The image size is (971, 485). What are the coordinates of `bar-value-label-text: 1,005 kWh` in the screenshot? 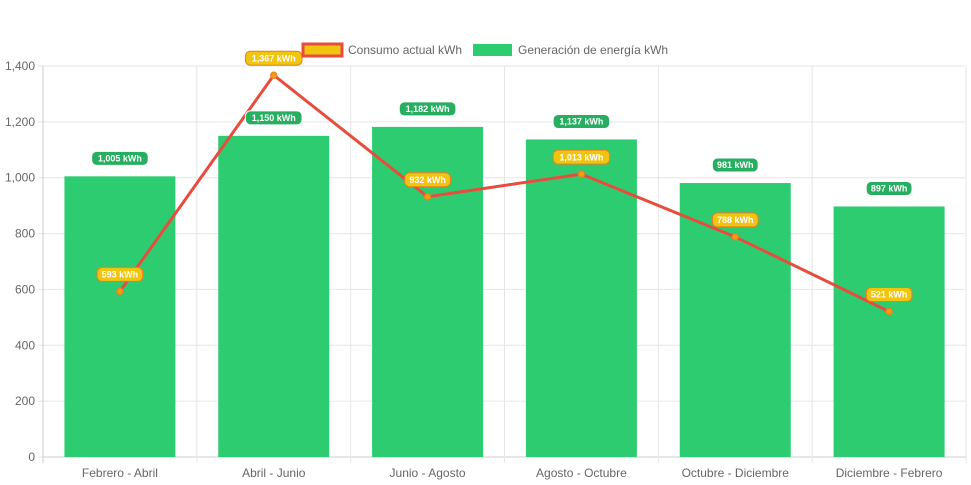 It's located at (120, 159).